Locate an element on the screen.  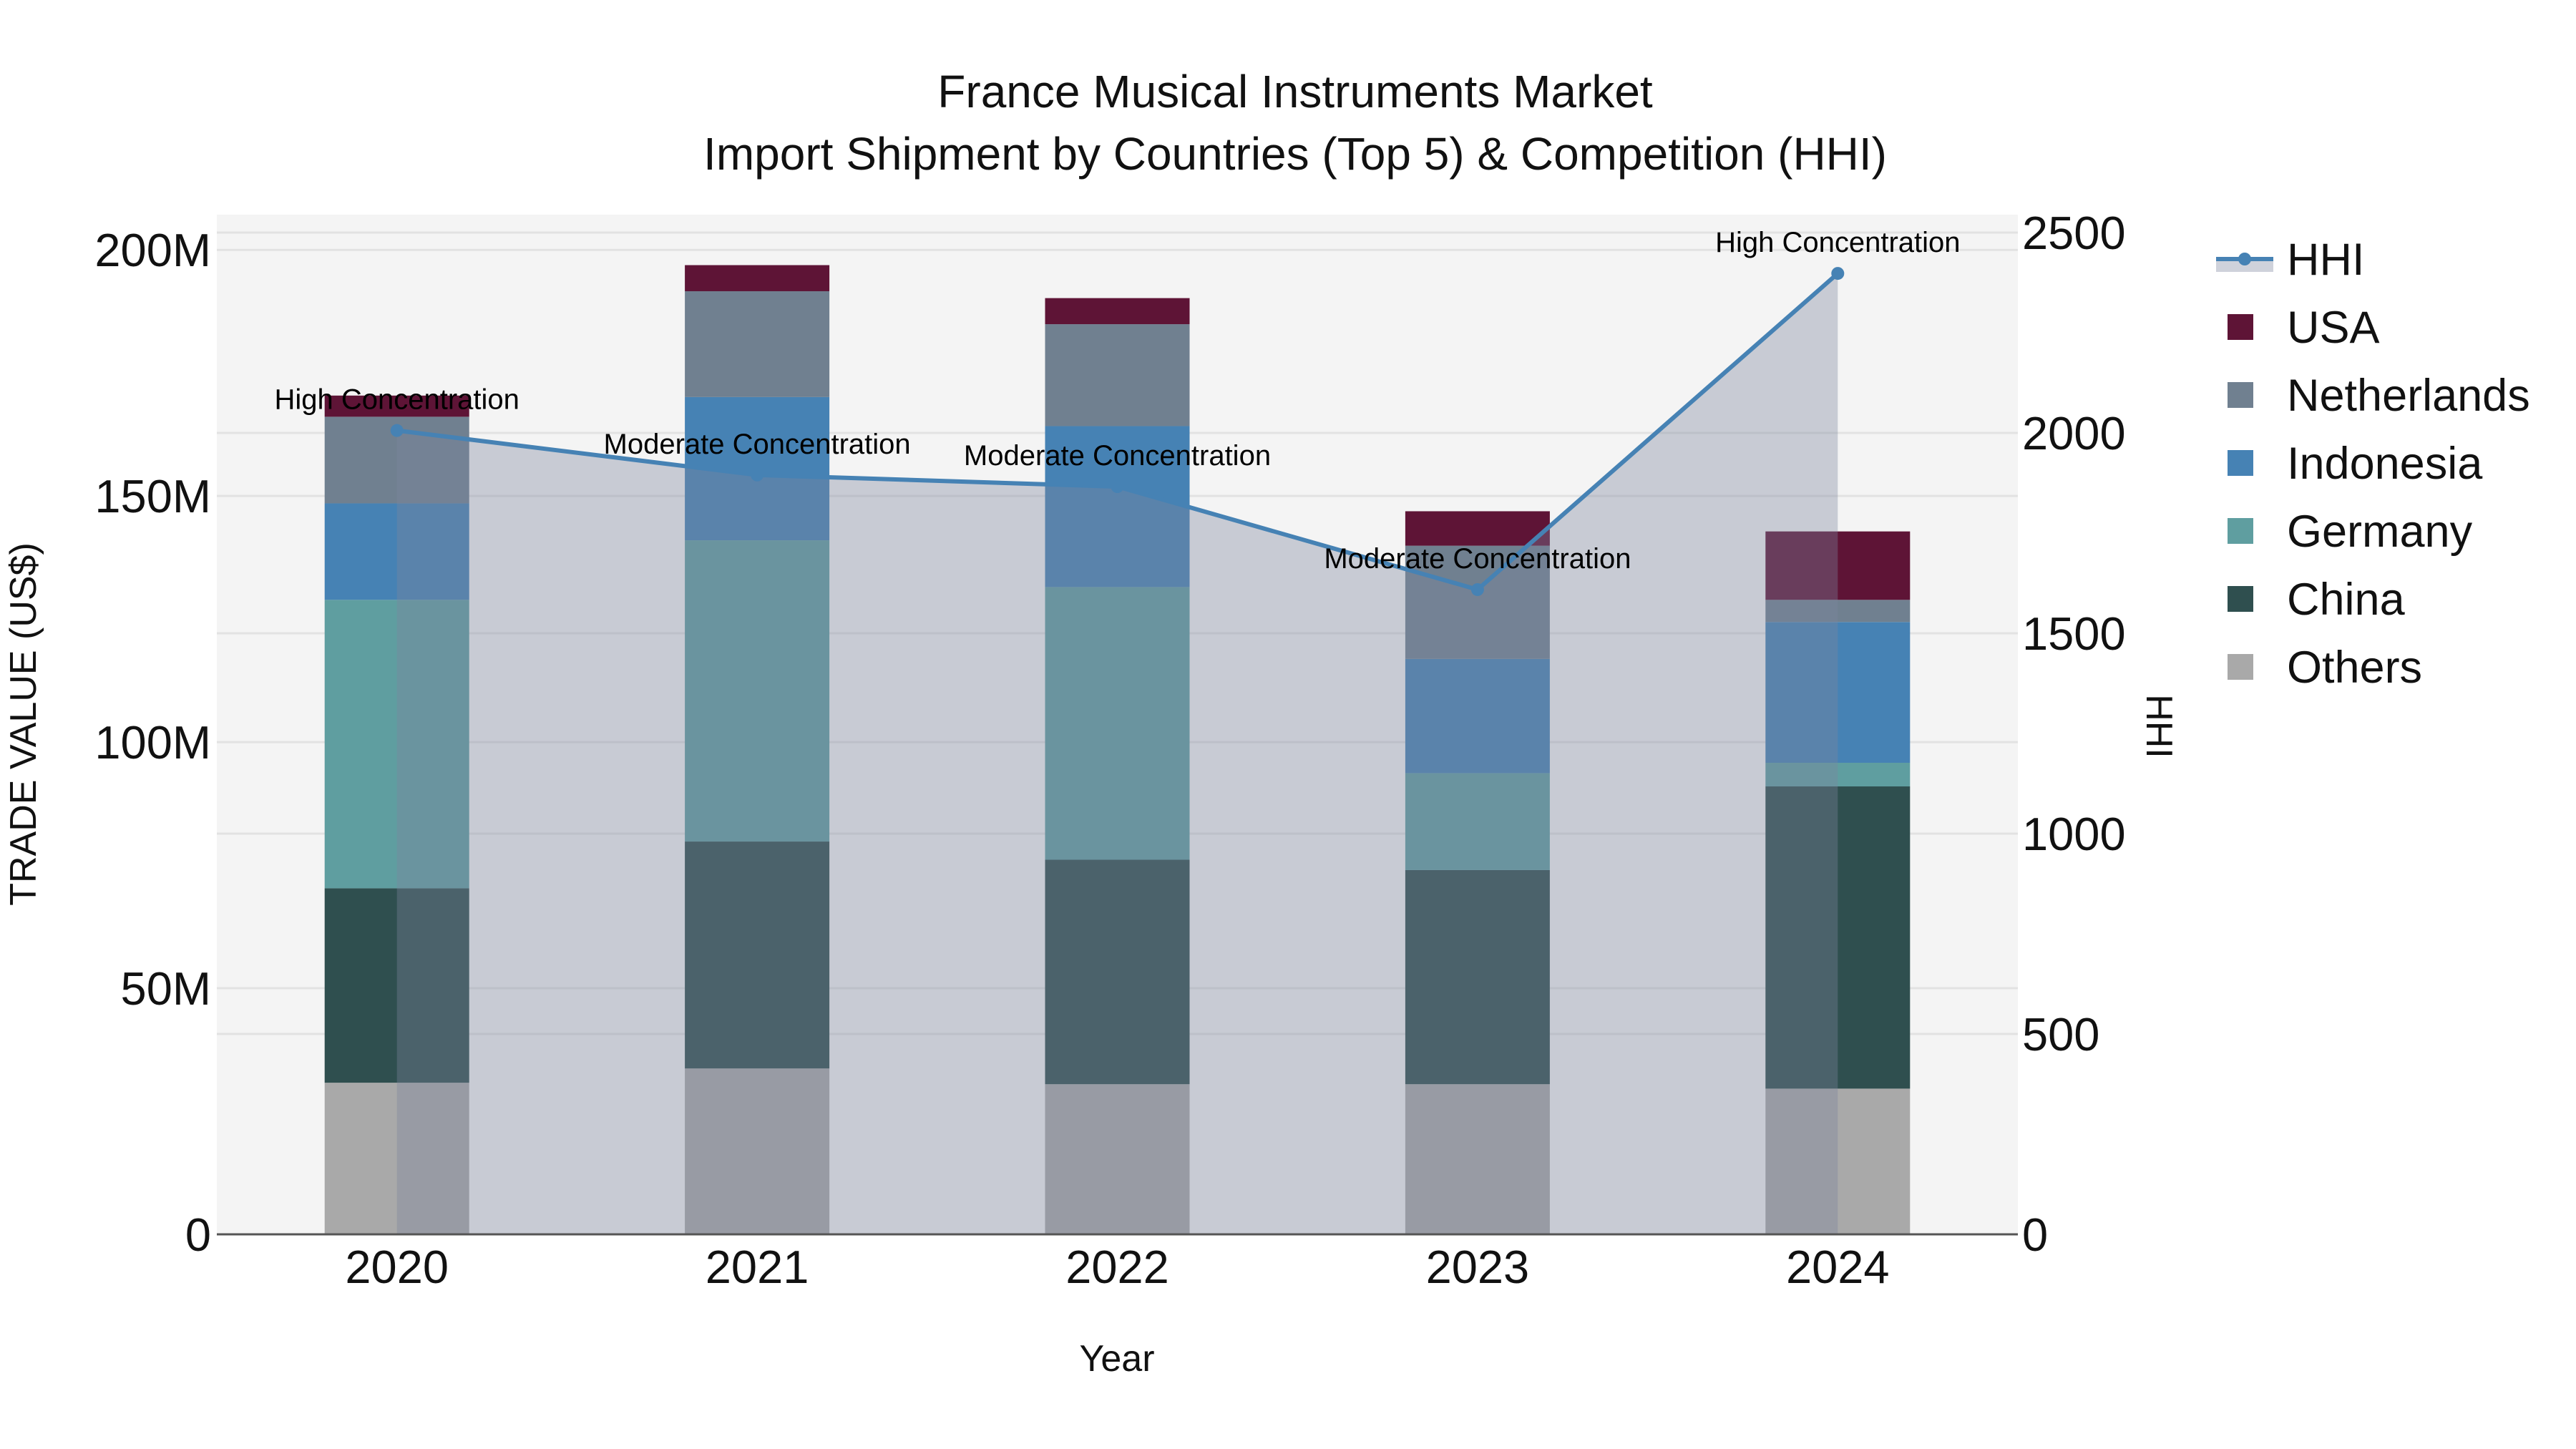
legend-item-germany: Germany is located at coordinates (2350, 532).